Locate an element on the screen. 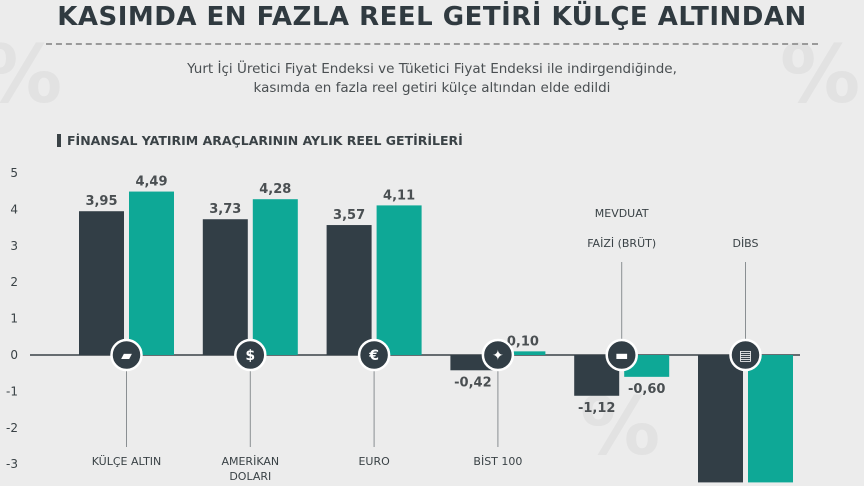 The width and height of the screenshot is (864, 486). data-label: 4,11 is located at coordinates (399, 195).